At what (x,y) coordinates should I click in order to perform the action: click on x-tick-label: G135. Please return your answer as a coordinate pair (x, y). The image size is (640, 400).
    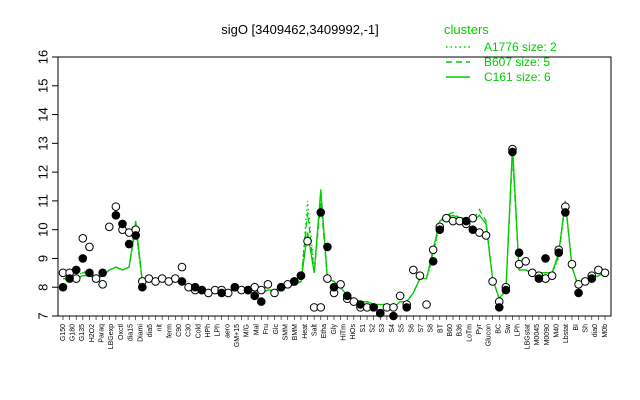
    Looking at the image, I should click on (82, 332).